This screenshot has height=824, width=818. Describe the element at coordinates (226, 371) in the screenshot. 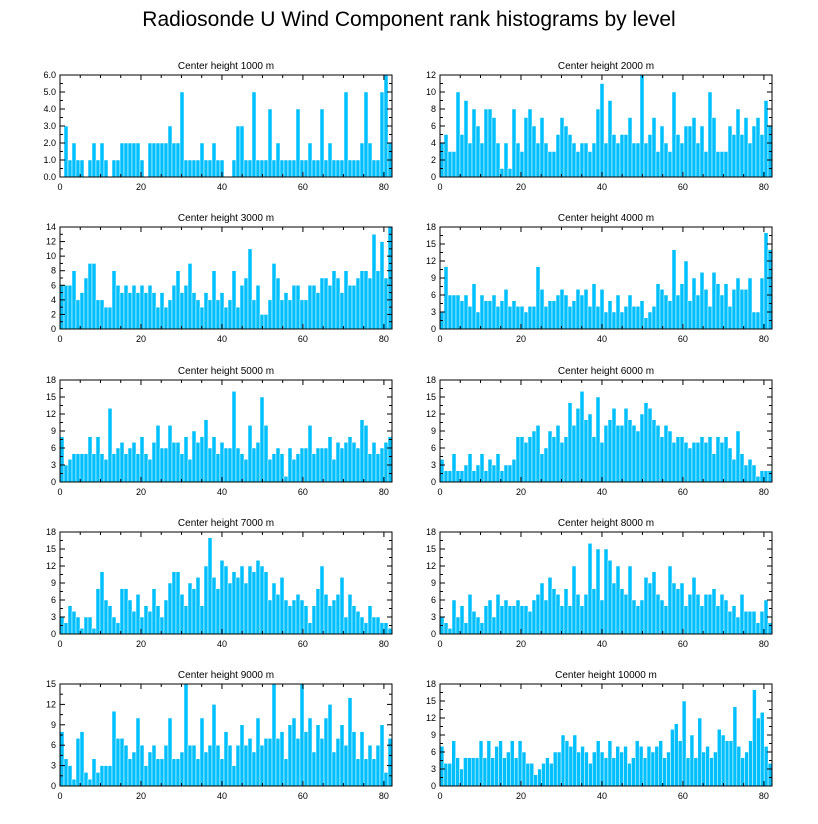

I see `panel-title: Center height 5000 m` at that location.